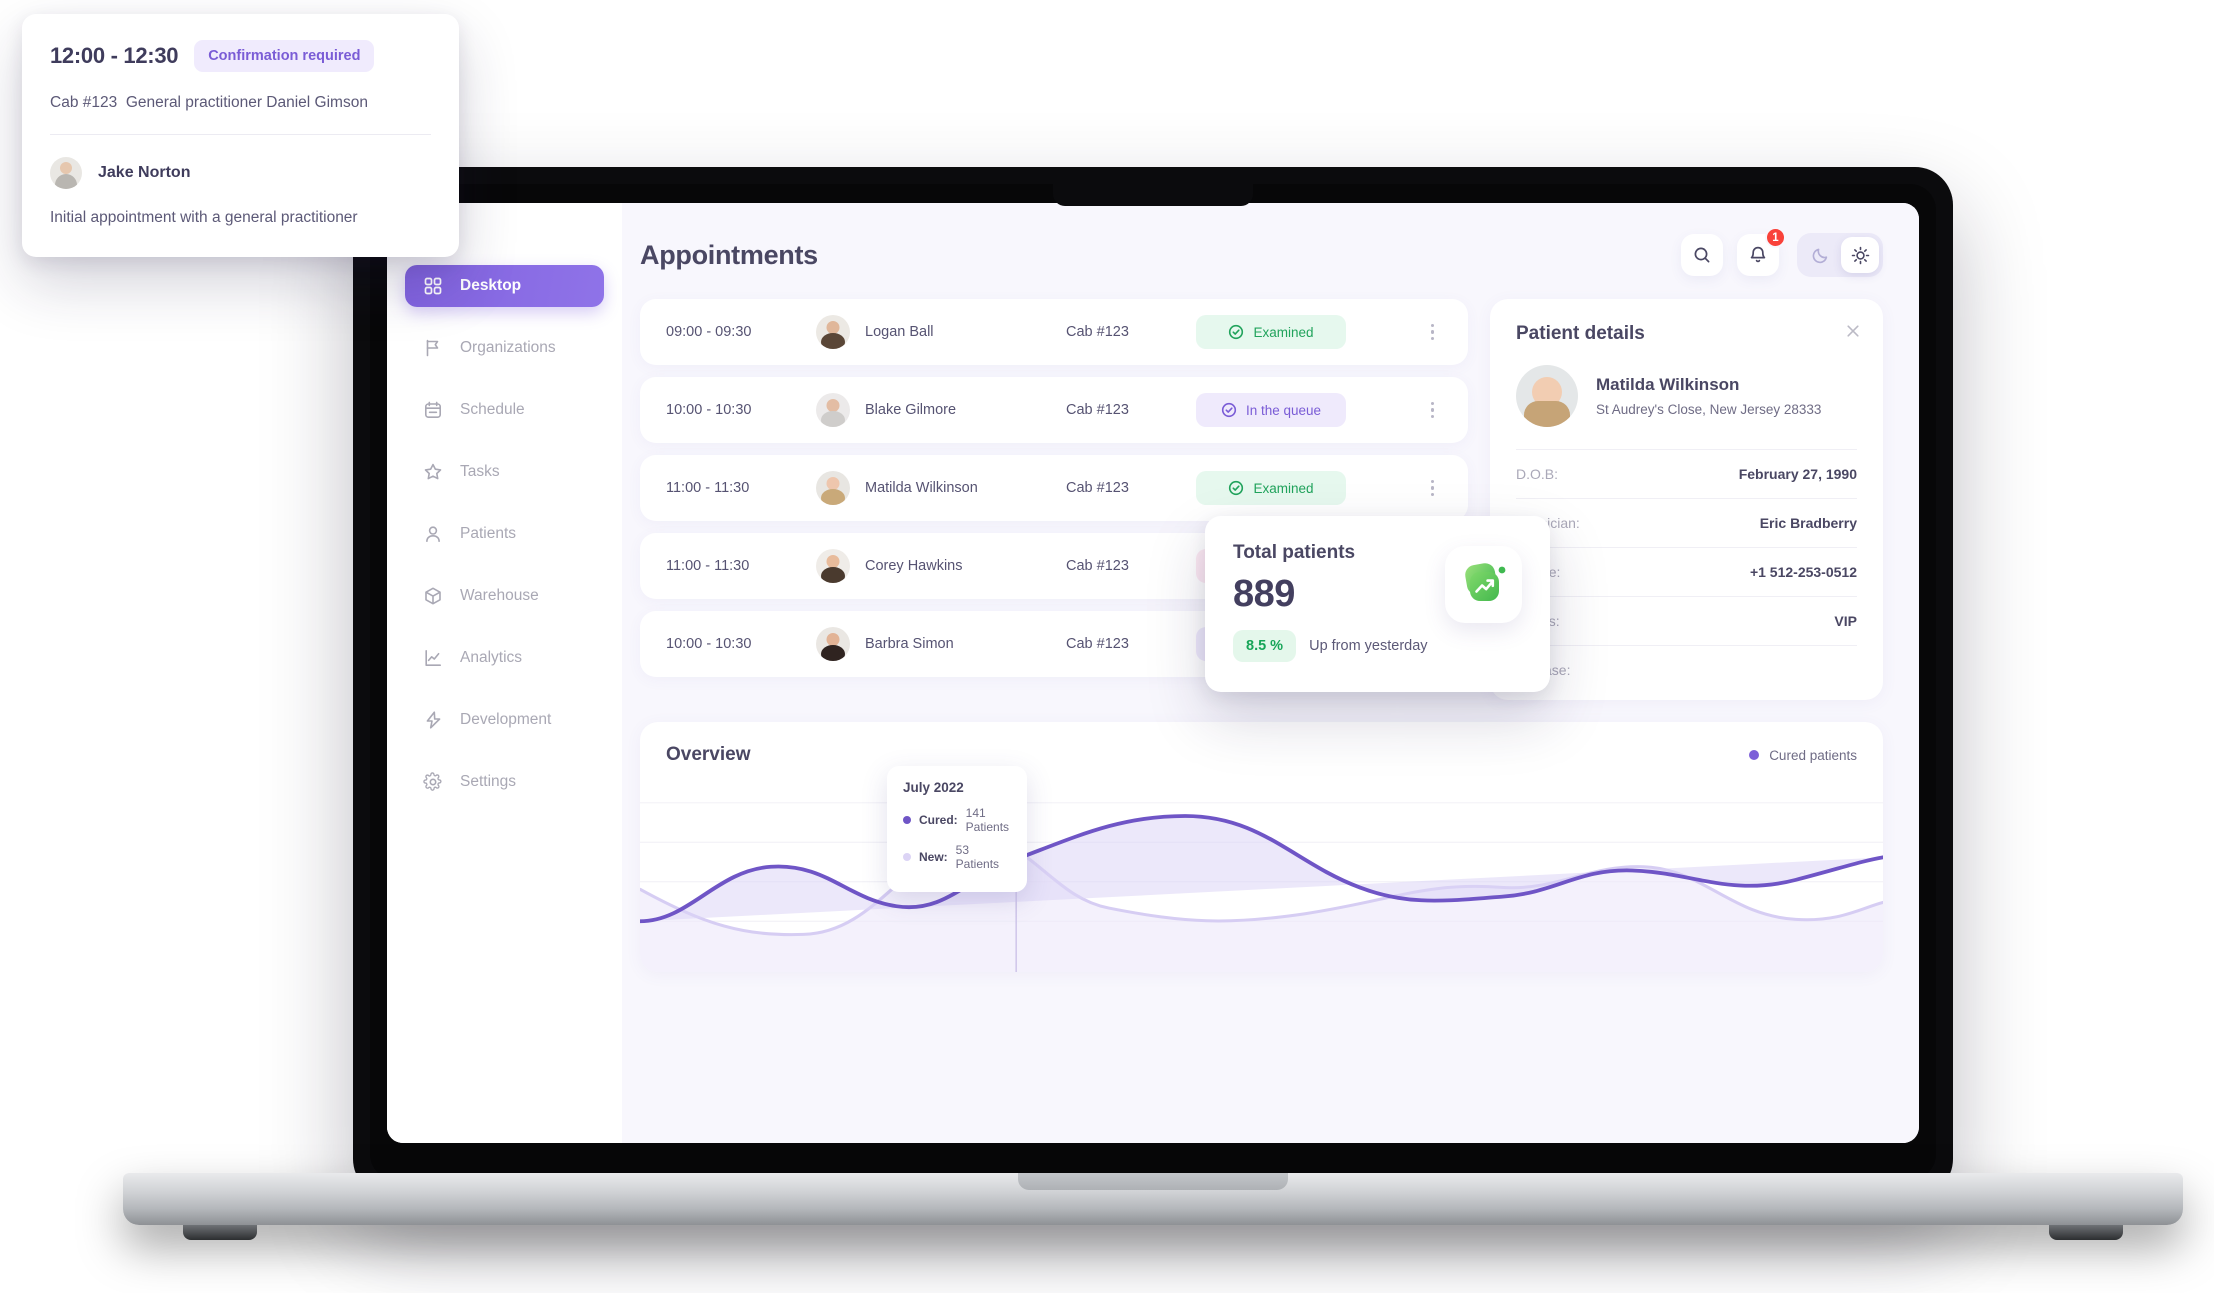  I want to click on moon-icon, so click(1819, 255).